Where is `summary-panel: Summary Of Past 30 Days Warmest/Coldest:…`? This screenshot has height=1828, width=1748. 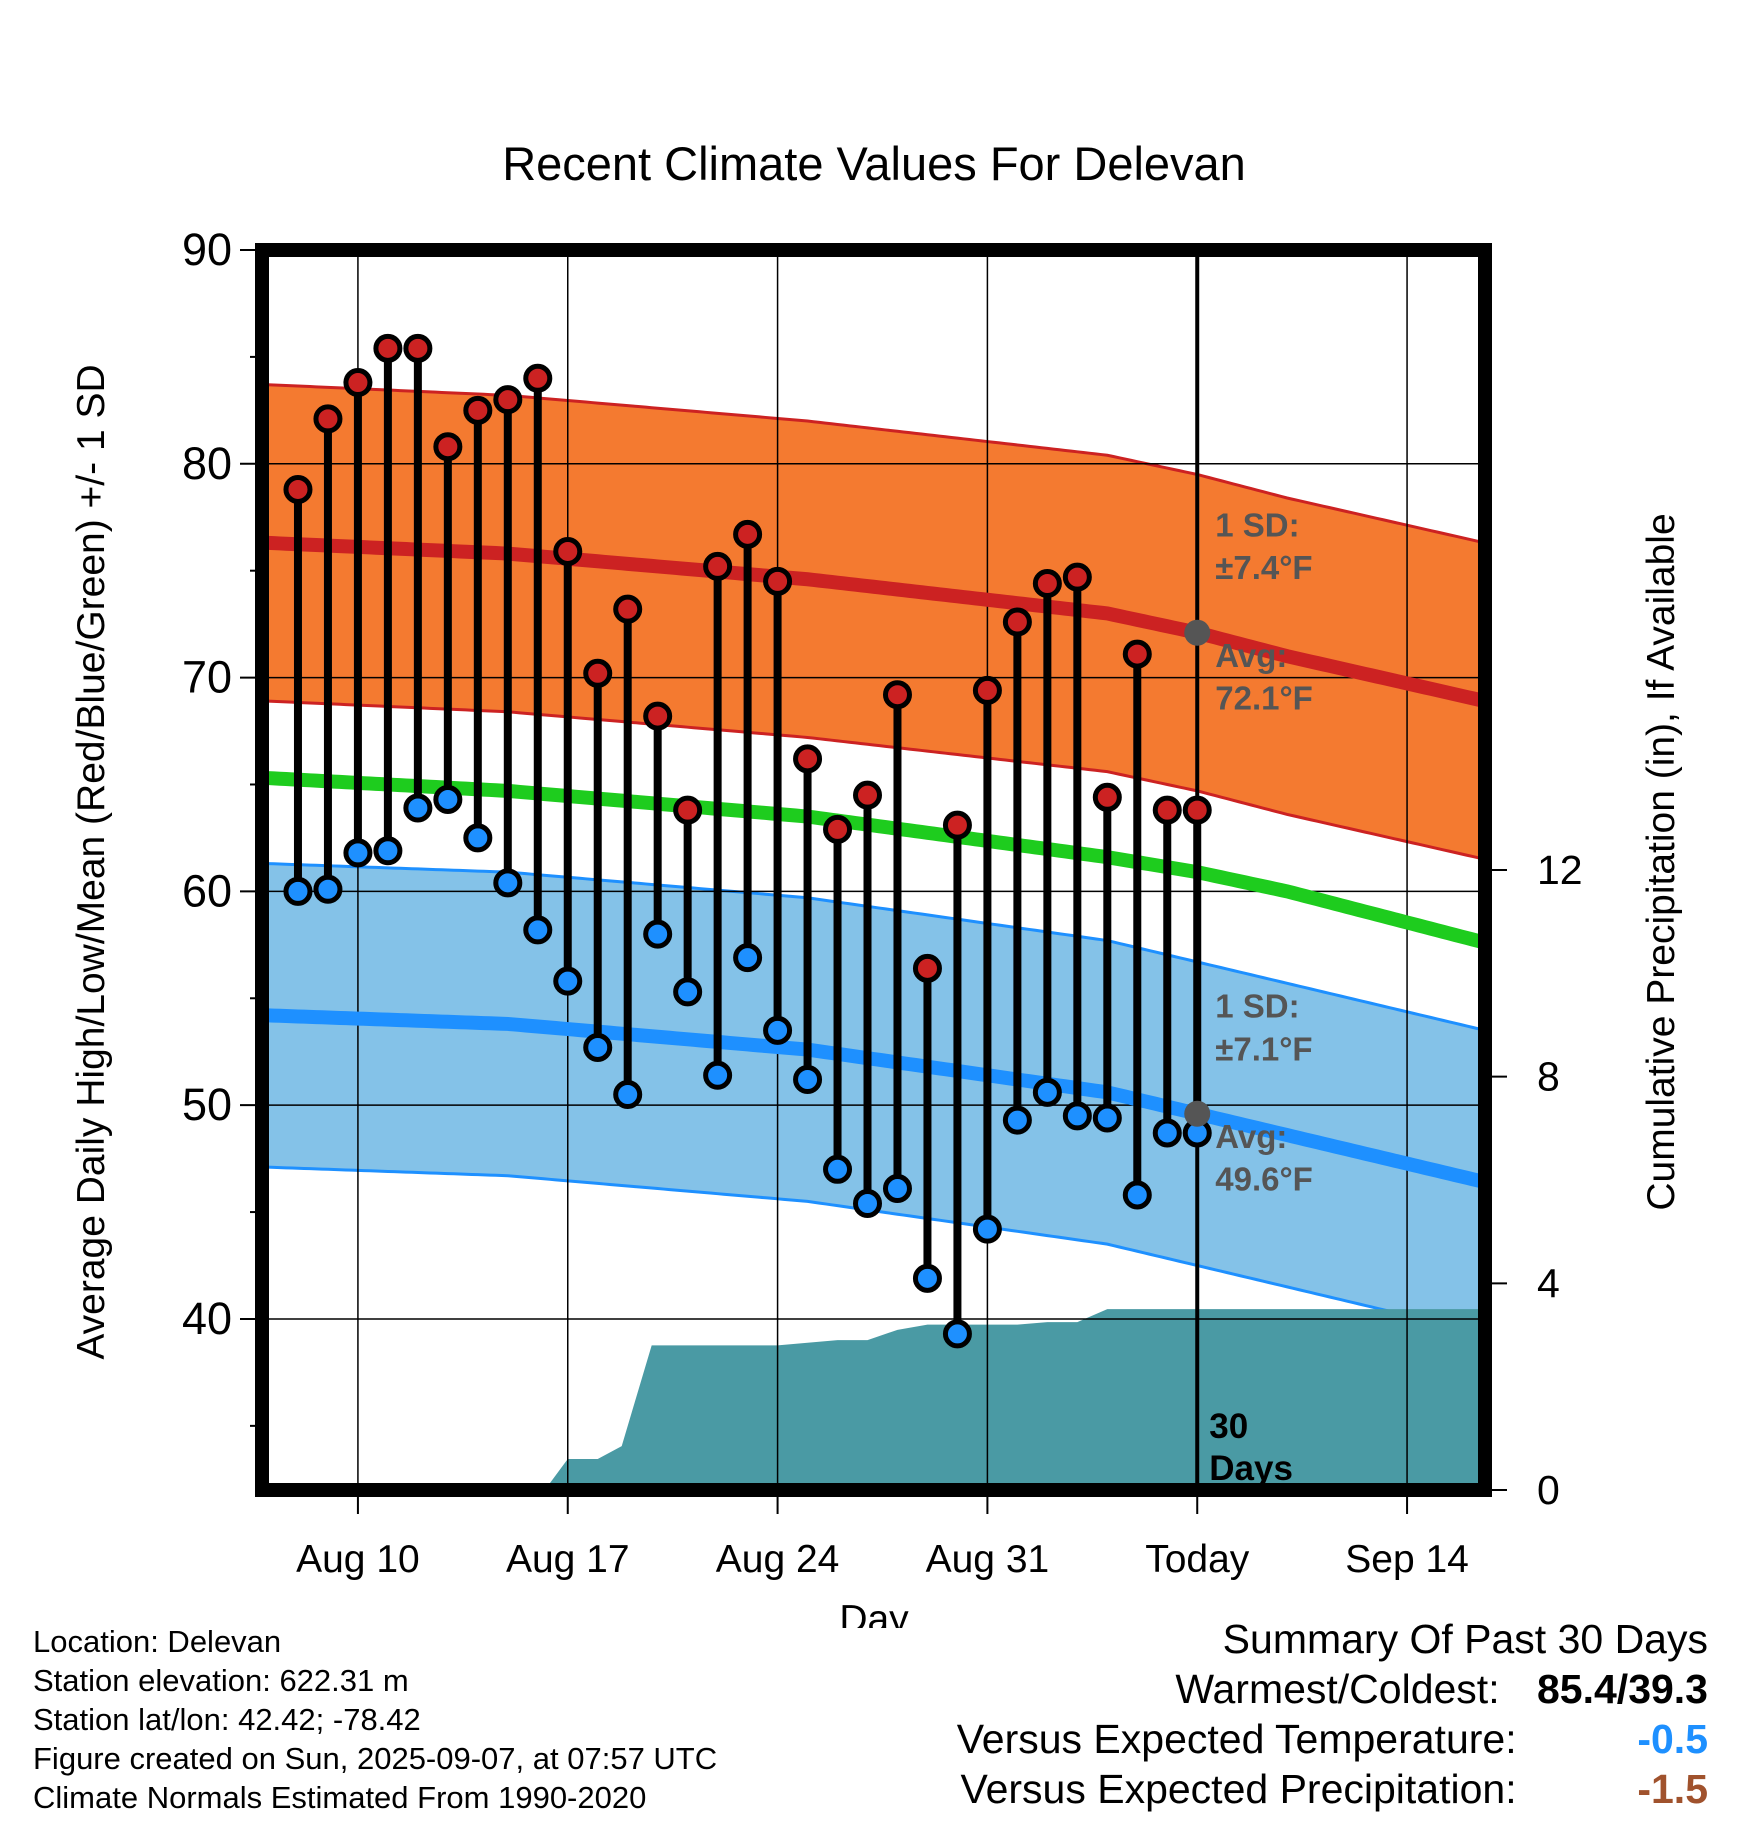 summary-panel: Summary Of Past 30 Days Warmest/Coldest:… is located at coordinates (1332, 1714).